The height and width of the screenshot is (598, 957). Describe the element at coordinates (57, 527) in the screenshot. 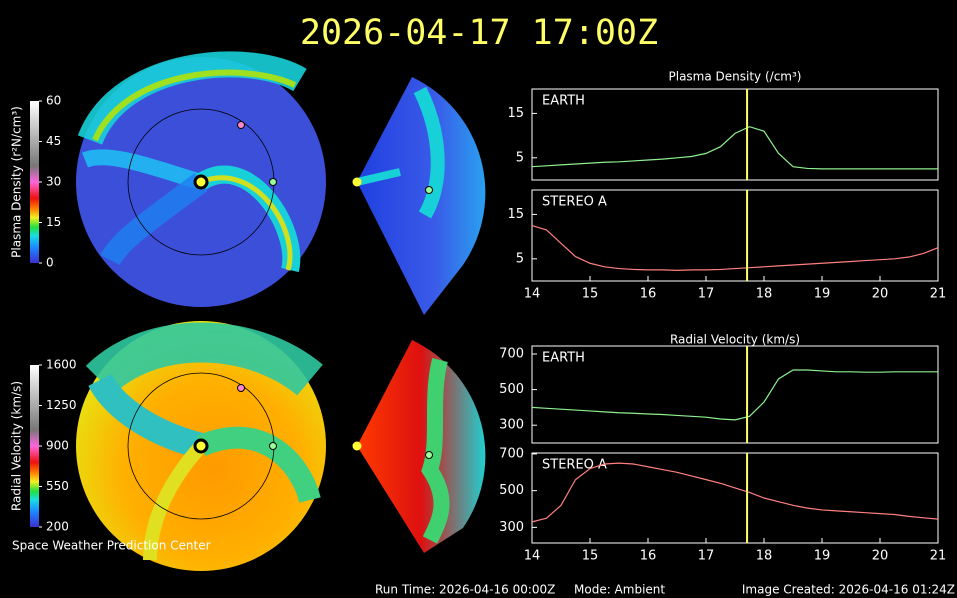

I see `colorbar-tick-label: 200` at that location.